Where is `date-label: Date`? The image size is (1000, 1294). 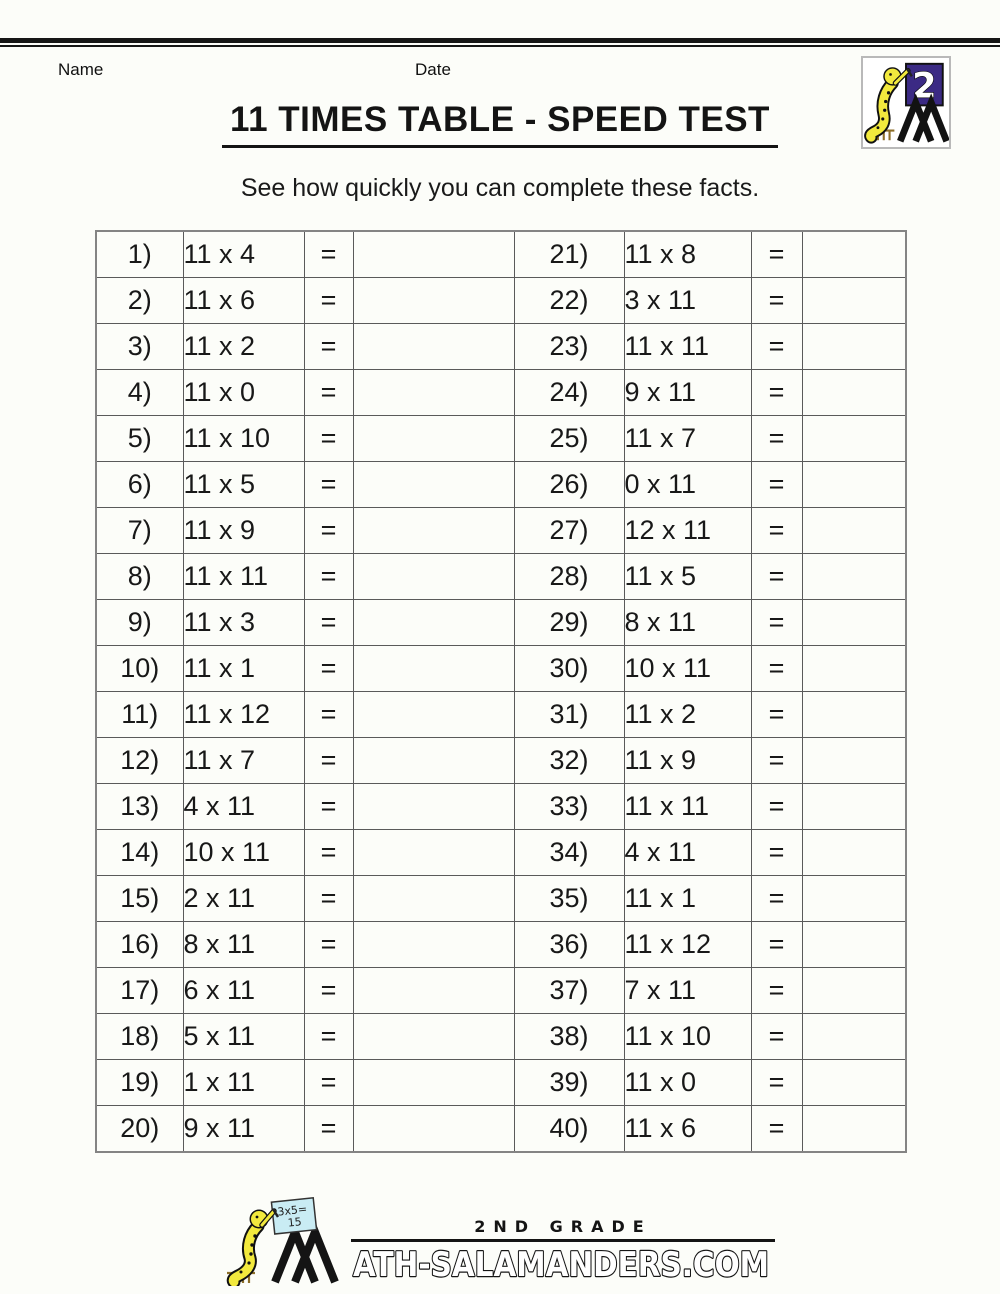
date-label: Date is located at coordinates (433, 69).